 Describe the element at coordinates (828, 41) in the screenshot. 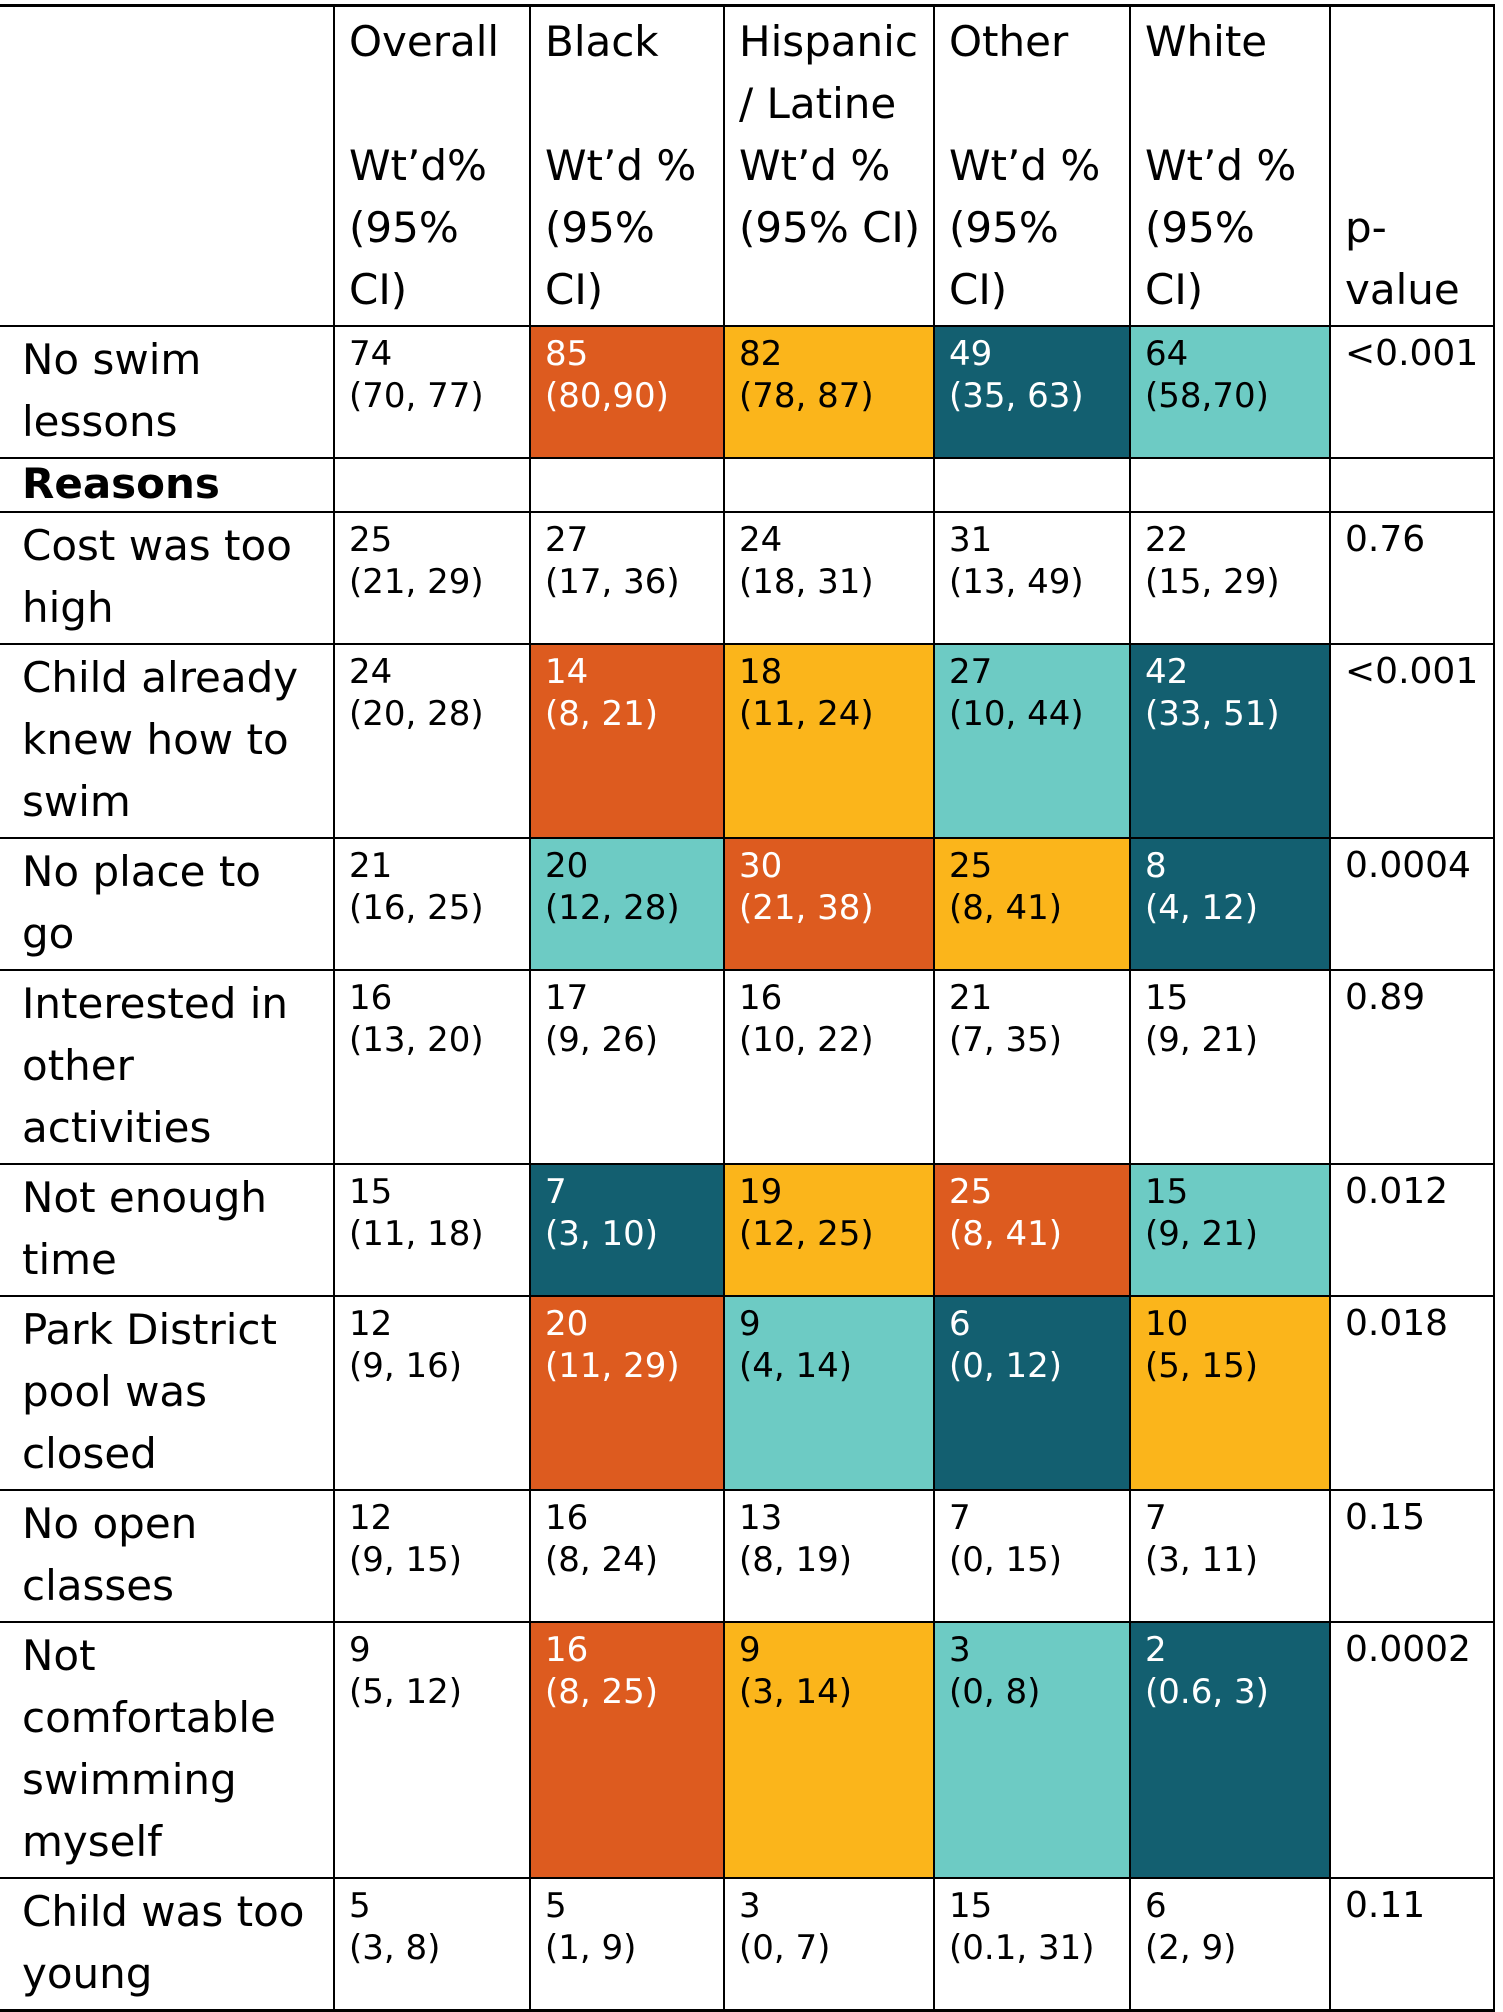

I see `header-hispanic-line: Hispanic` at that location.